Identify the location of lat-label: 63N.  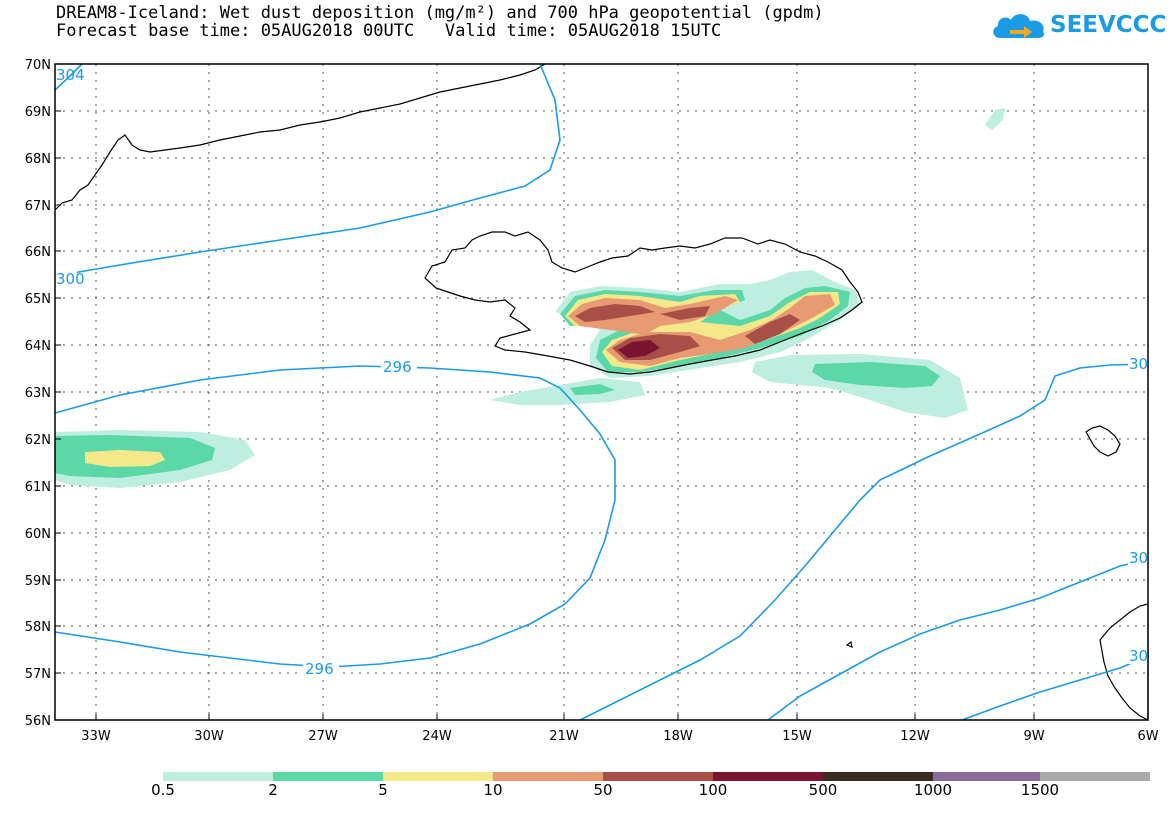
(38, 393).